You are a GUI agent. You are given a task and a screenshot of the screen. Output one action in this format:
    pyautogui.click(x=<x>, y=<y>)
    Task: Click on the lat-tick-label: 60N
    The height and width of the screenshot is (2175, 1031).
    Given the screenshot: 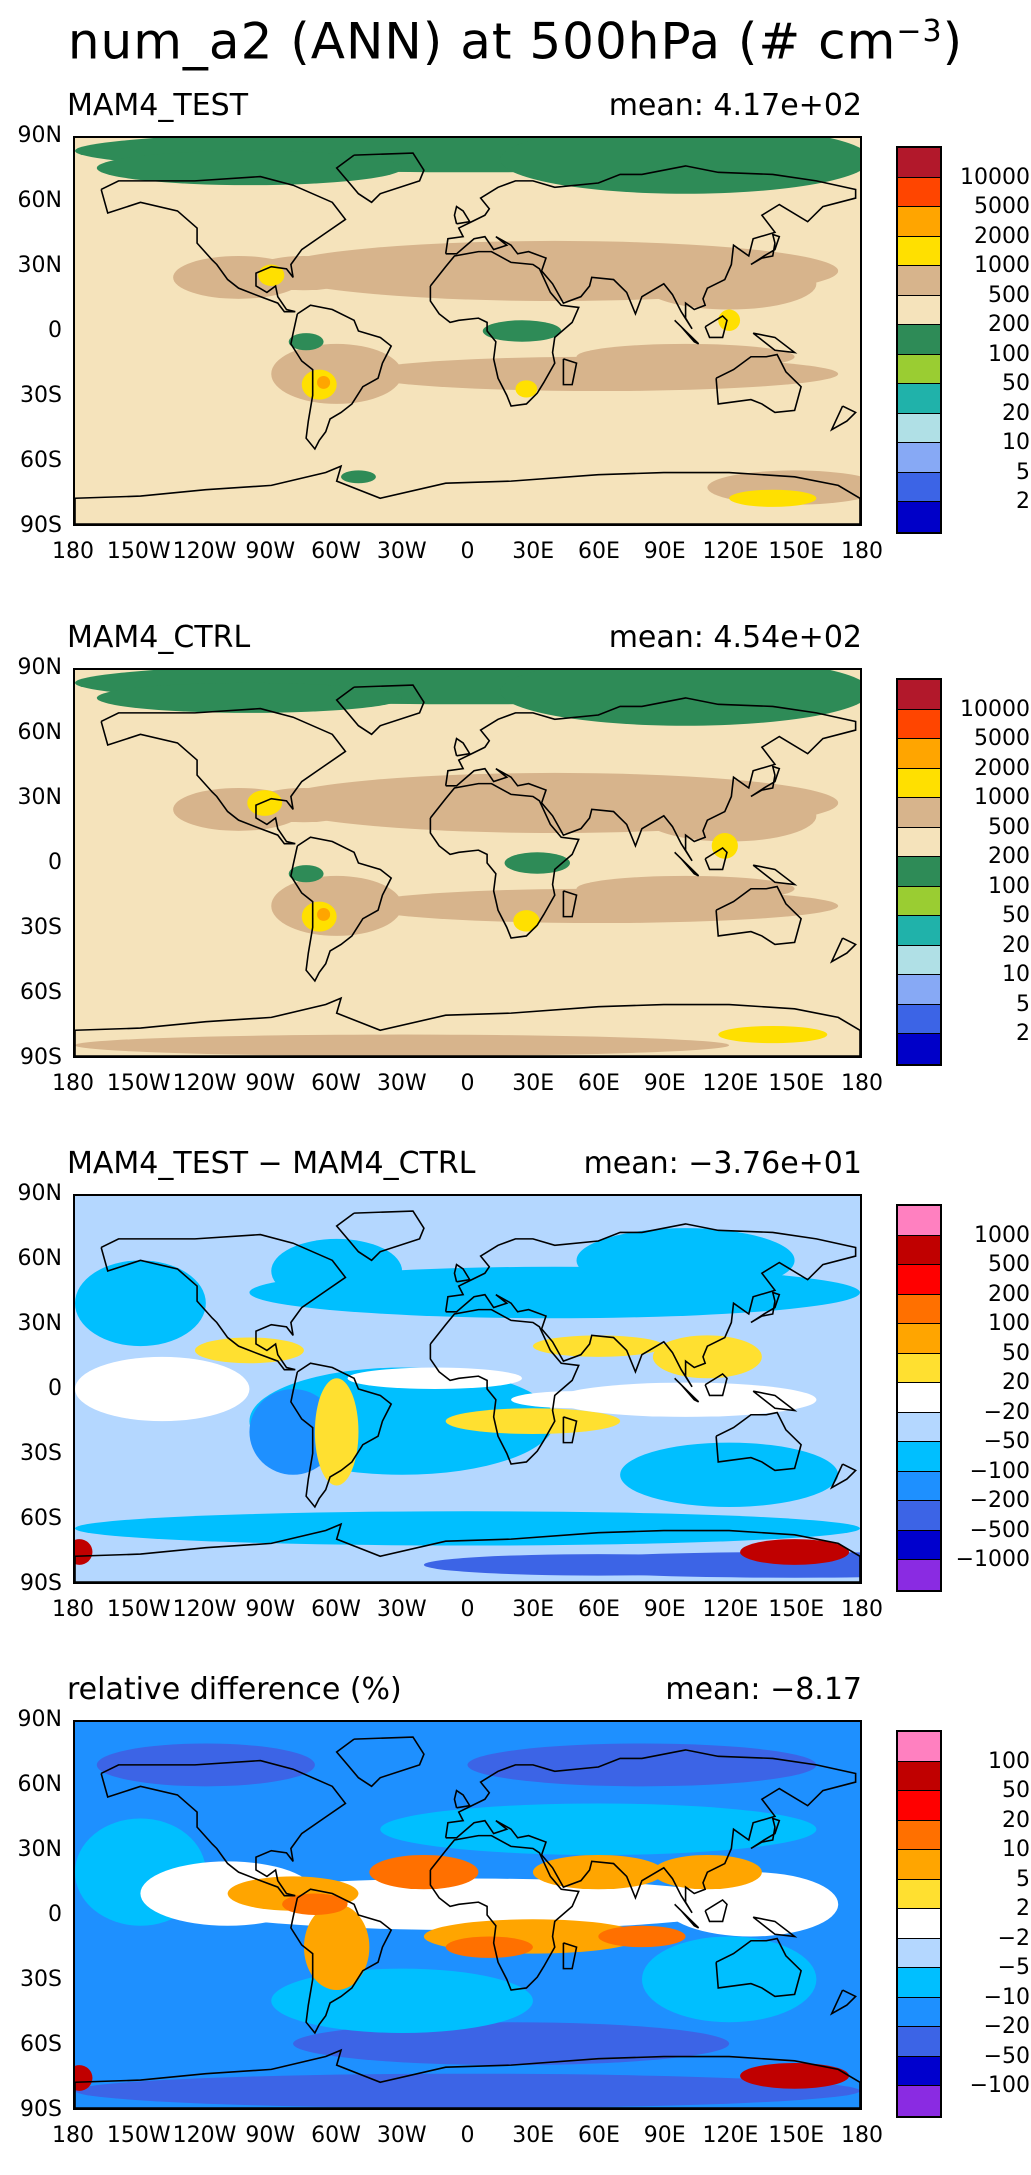 What is the action you would take?
    pyautogui.click(x=39, y=1784)
    